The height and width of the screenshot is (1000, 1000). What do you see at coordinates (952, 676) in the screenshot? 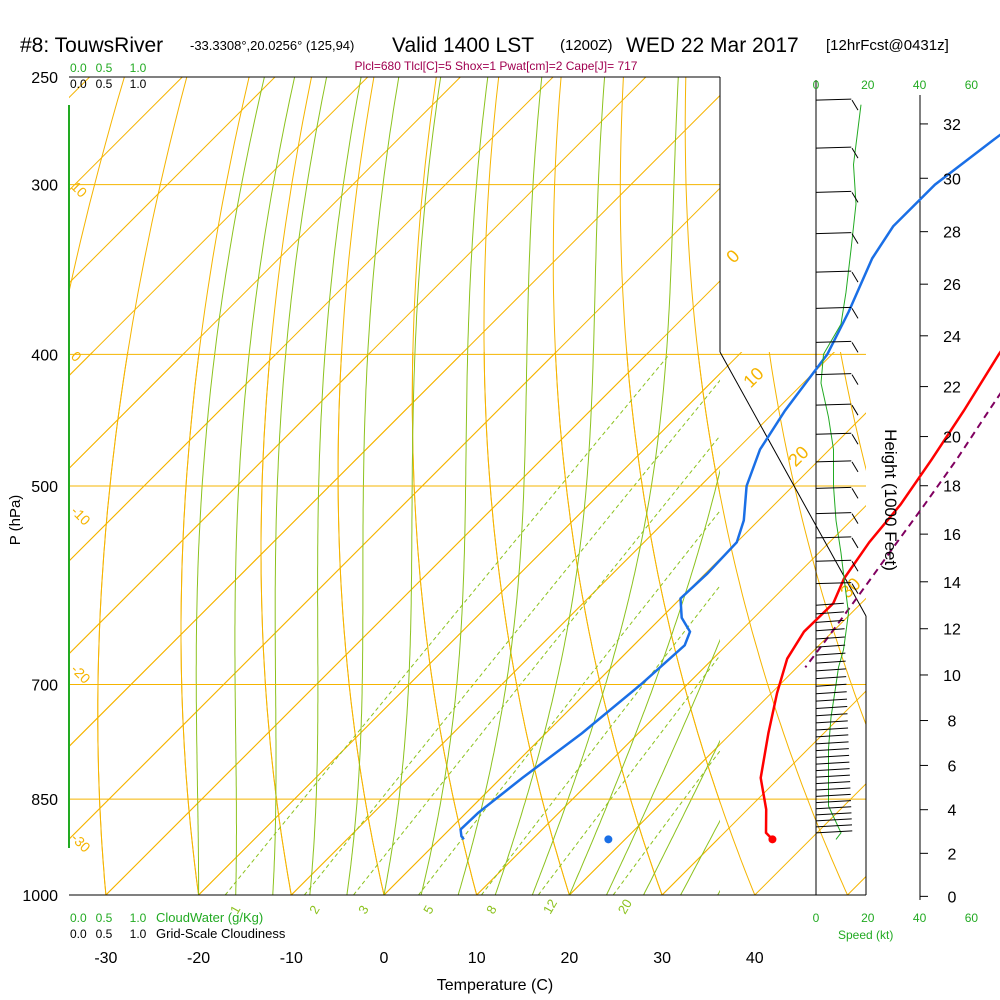
I see `height-tick-label: 10` at bounding box center [952, 676].